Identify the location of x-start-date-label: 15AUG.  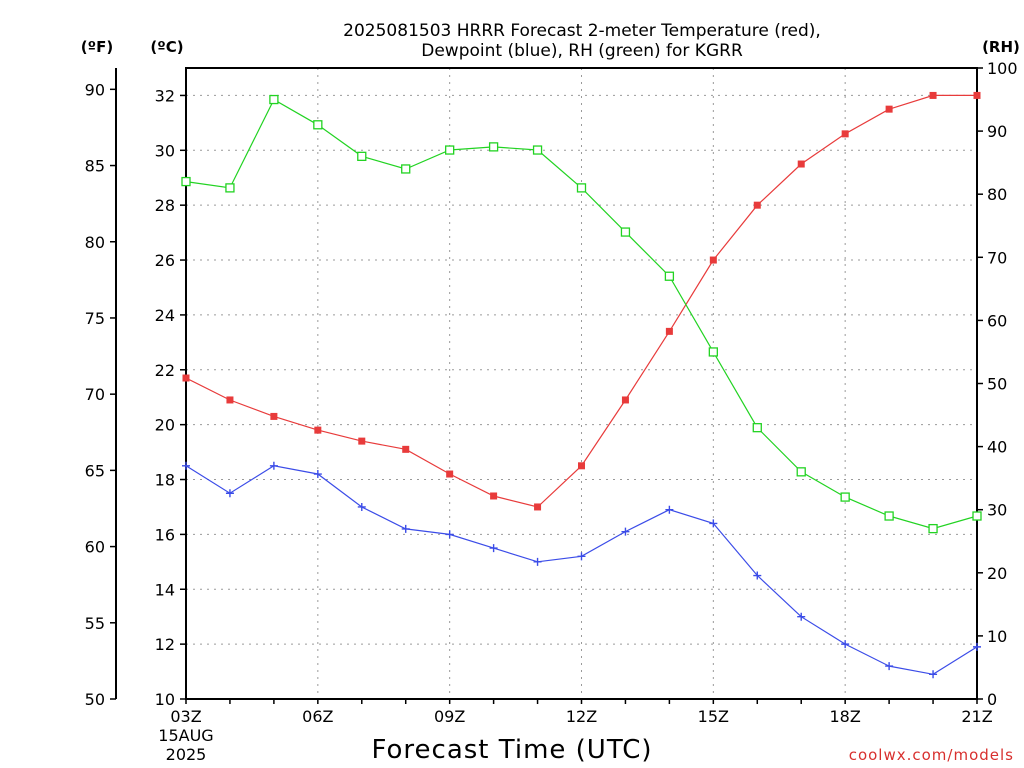
(185, 735).